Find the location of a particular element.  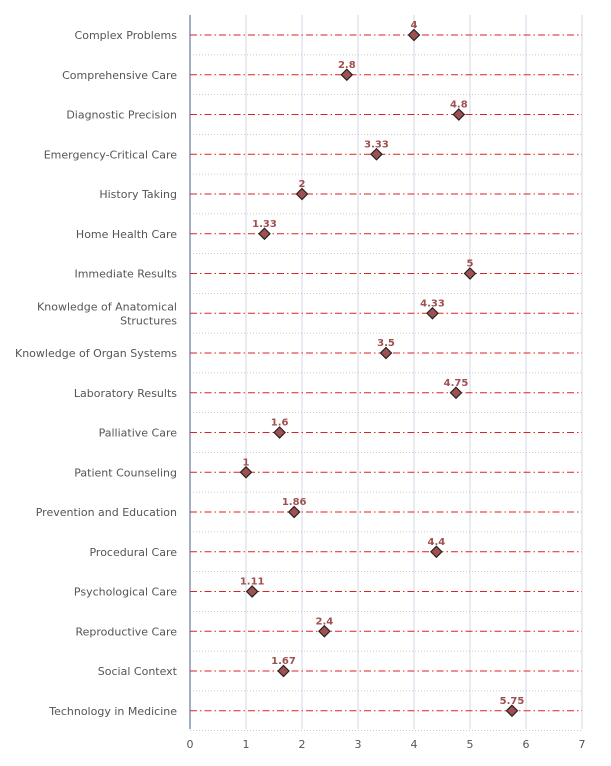

x-tick-label: 1 is located at coordinates (246, 744).